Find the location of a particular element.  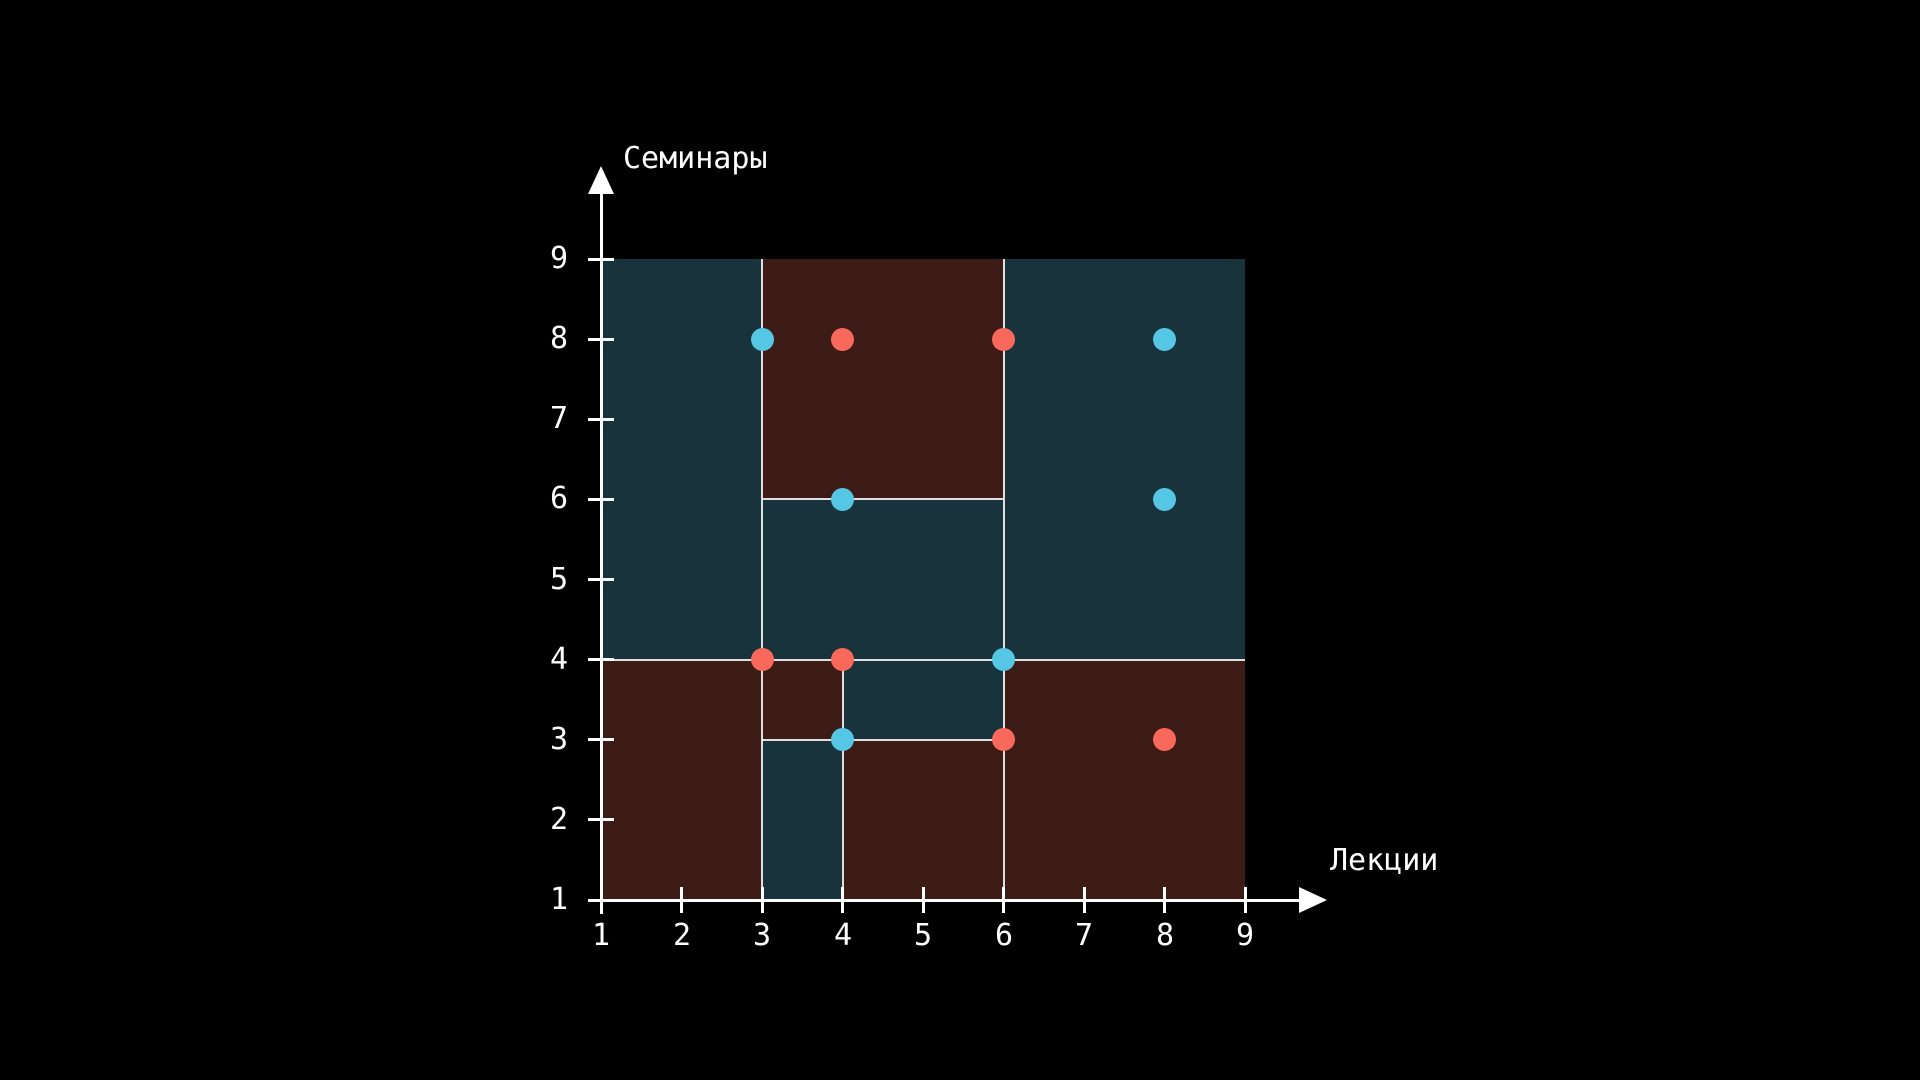

x-axis-tick-label: 7 is located at coordinates (1084, 935).